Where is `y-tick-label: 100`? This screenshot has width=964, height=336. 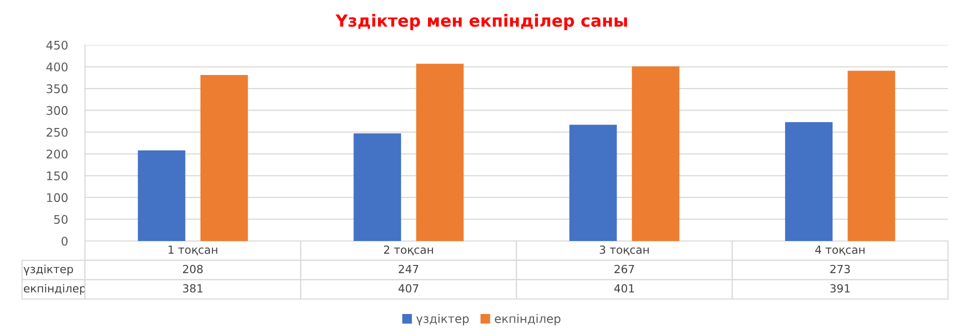 y-tick-label: 100 is located at coordinates (57, 197).